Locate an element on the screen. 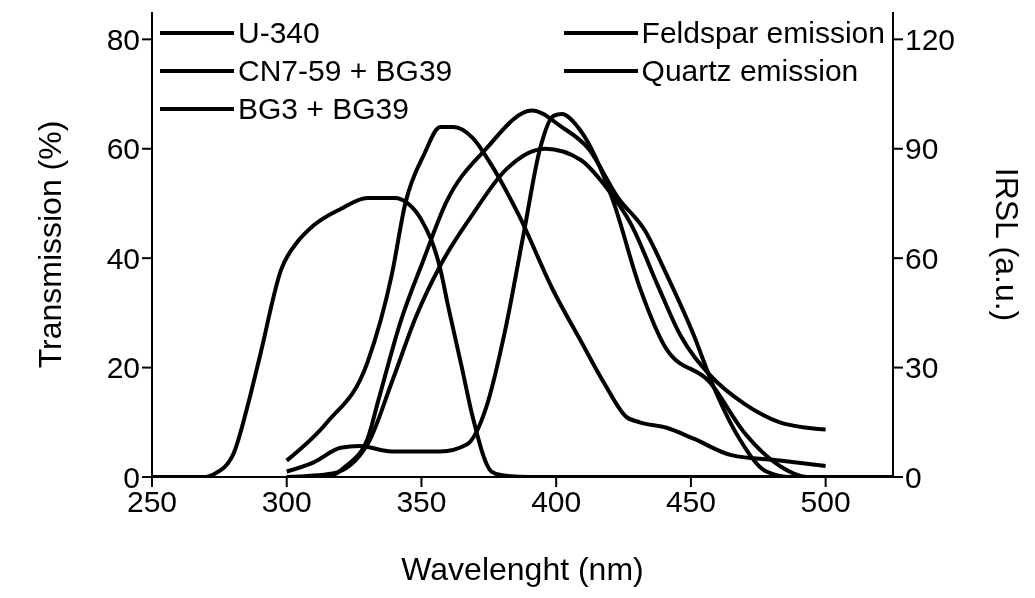  y2-axis-title: IRSL (a.u.) is located at coordinates (1006, 244).